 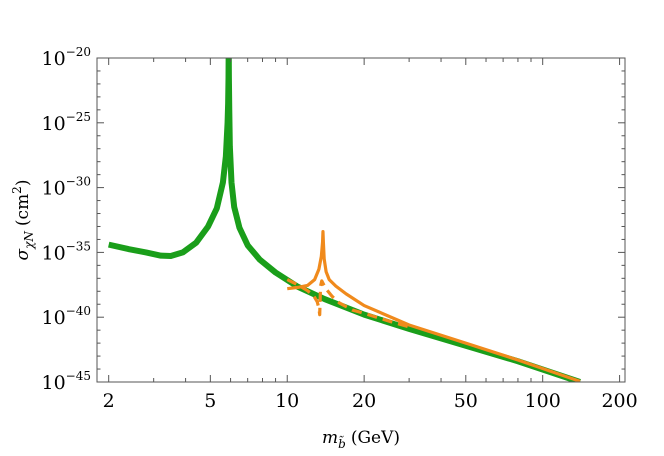 What do you see at coordinates (66, 219) in the screenshot?
I see `y-tick-labels: 10−20 10−25 10−30 10−35 10−40 10−45` at bounding box center [66, 219].